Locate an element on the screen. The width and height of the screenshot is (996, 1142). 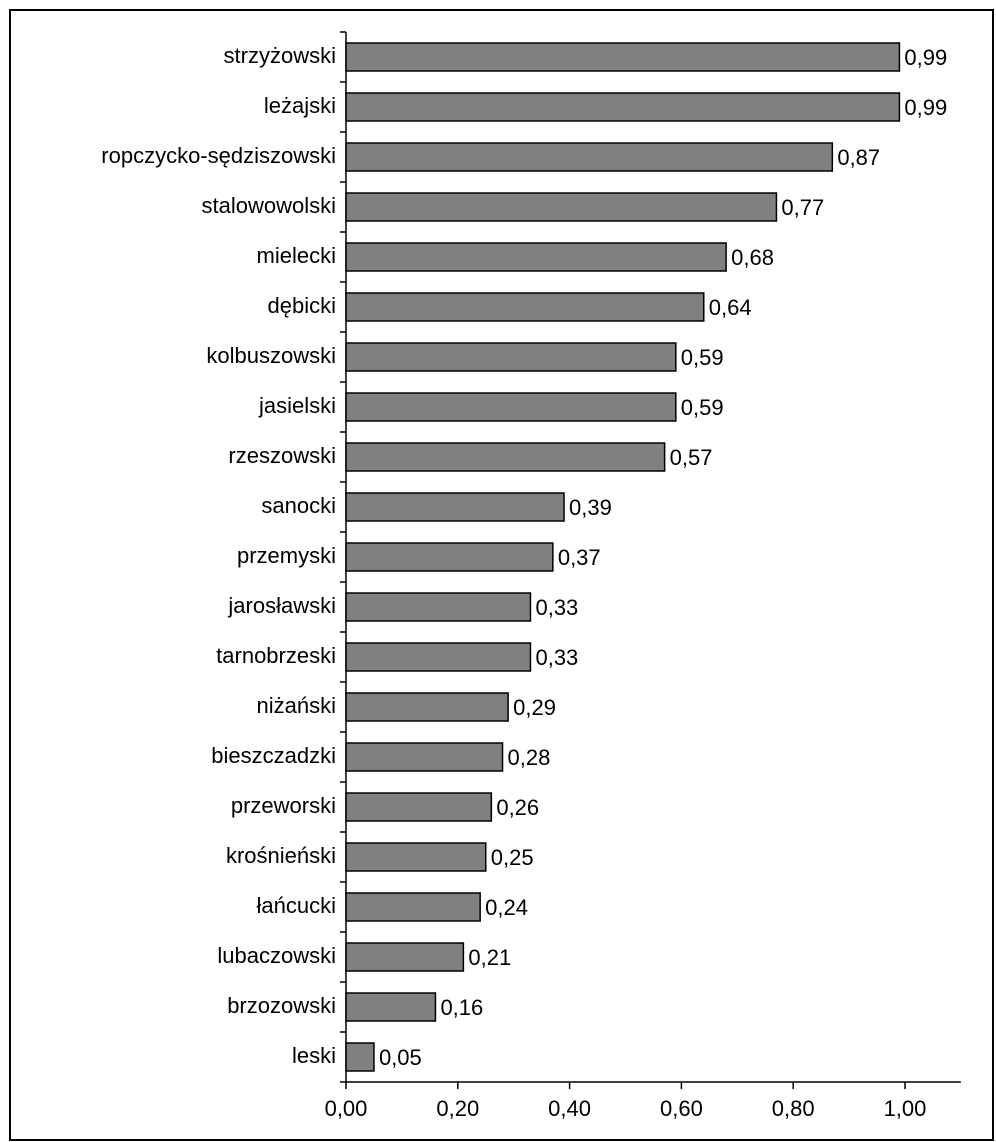
y-tick-label: strzyżowski is located at coordinates (280, 55).